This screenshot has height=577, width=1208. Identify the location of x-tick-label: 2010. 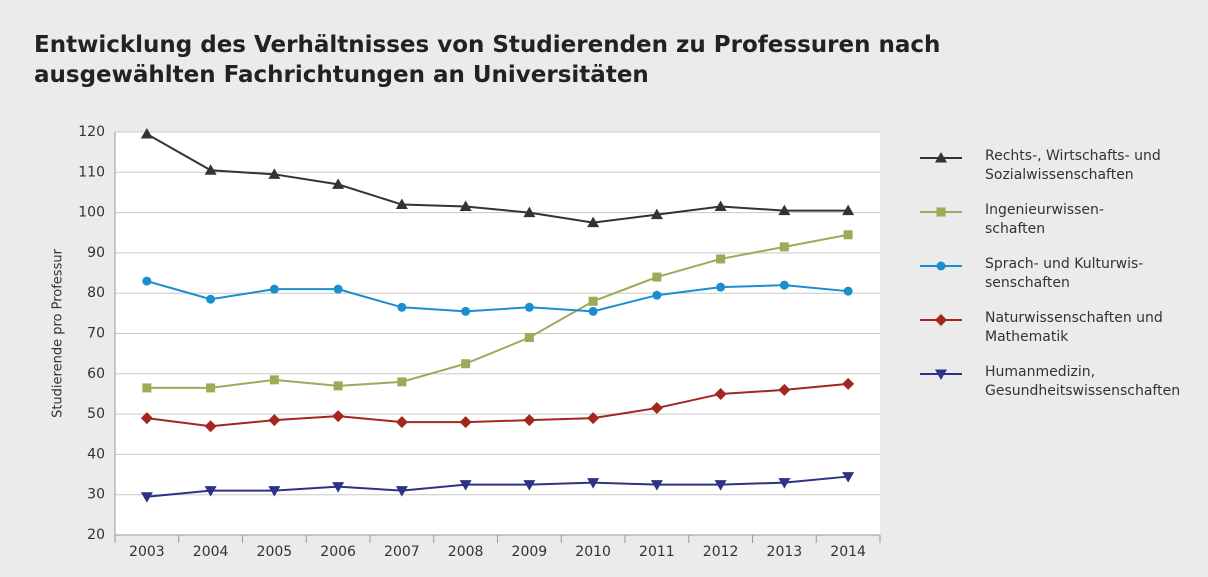
(593, 552).